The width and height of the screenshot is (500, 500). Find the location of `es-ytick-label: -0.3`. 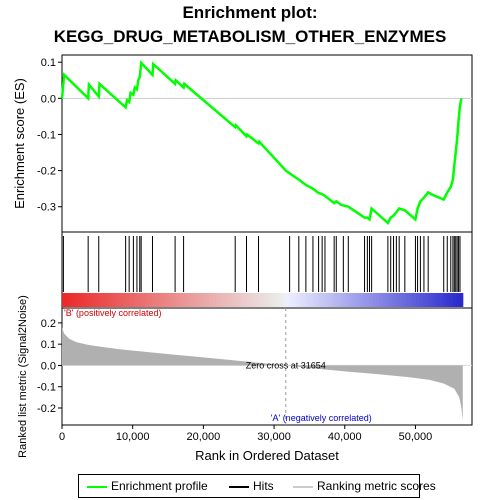

es-ytick-label: -0.3 is located at coordinates (46, 208).